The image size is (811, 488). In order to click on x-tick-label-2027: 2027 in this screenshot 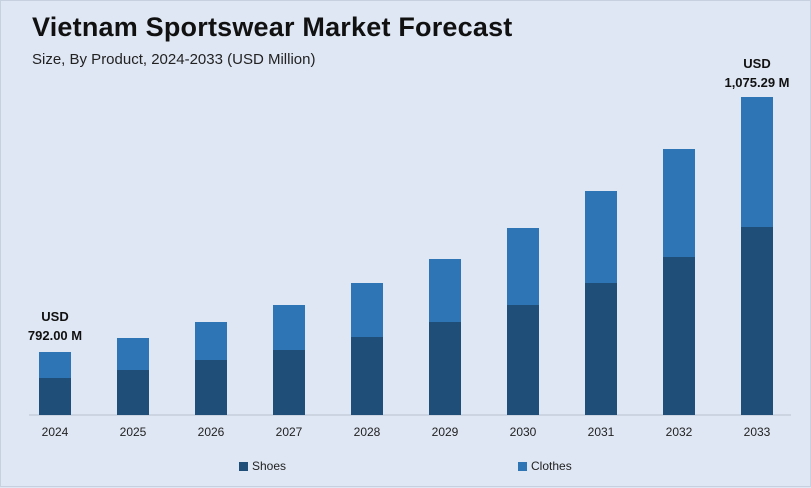, I will do `click(289, 432)`.